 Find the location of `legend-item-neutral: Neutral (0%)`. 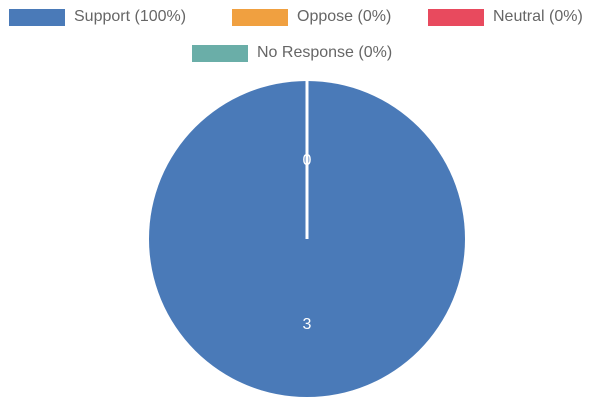

legend-item-neutral: Neutral (0%) is located at coordinates (505, 17).